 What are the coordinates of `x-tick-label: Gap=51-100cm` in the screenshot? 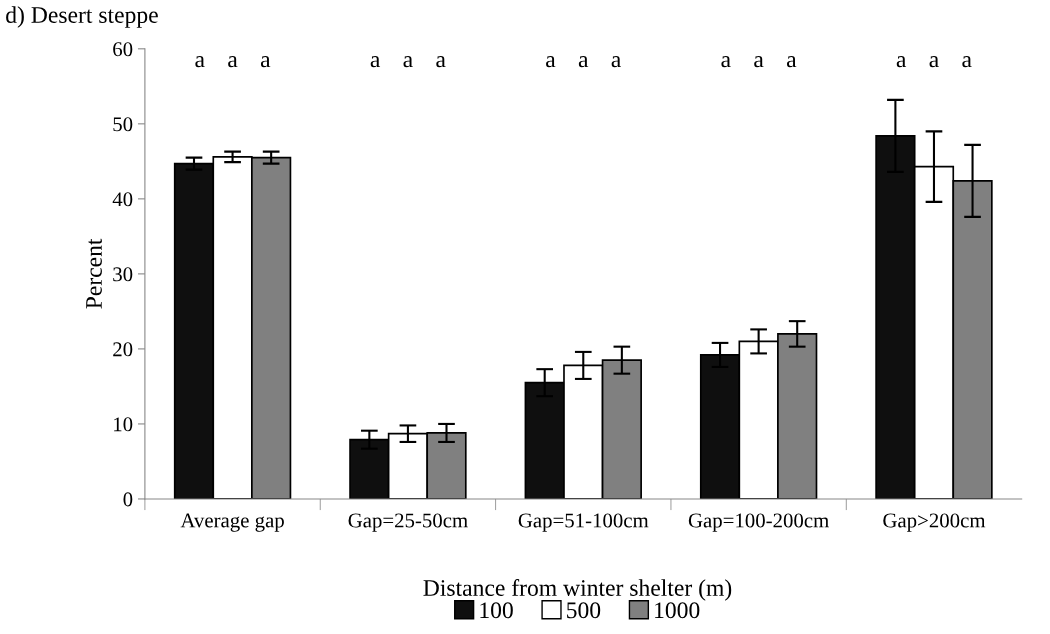 It's located at (583, 522).